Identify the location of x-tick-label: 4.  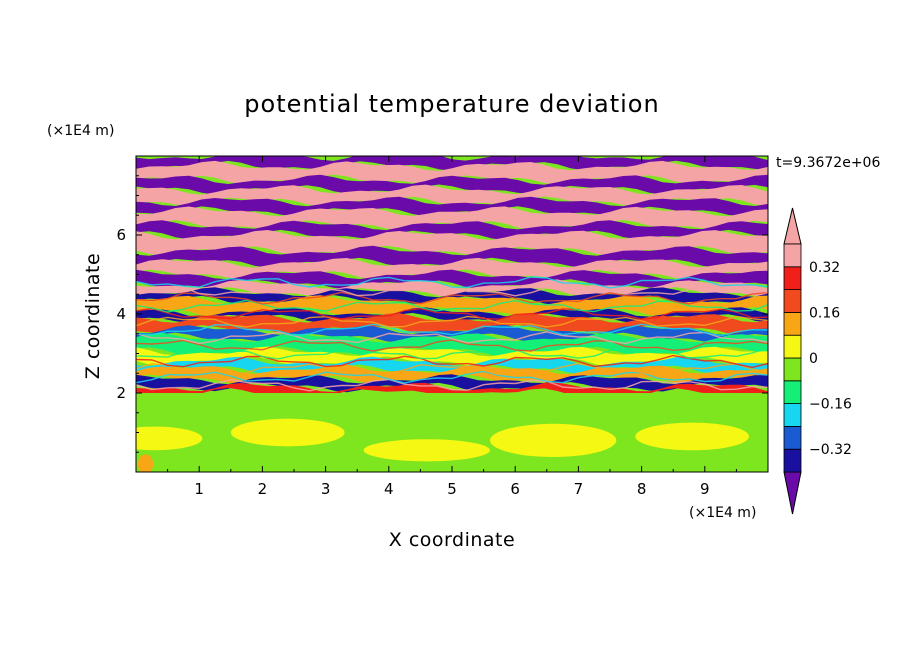
(389, 489).